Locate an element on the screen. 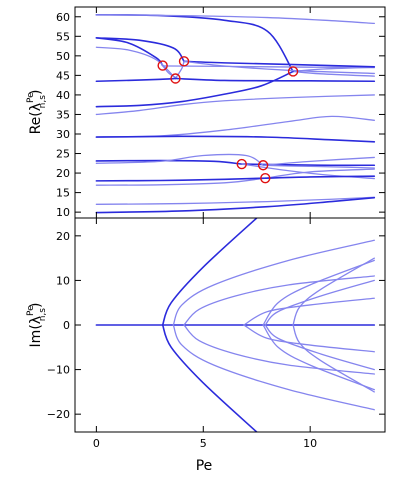 Image resolution: width=420 pixels, height=480 pixels. top-y-tick-label-6: 40 is located at coordinates (63, 95).